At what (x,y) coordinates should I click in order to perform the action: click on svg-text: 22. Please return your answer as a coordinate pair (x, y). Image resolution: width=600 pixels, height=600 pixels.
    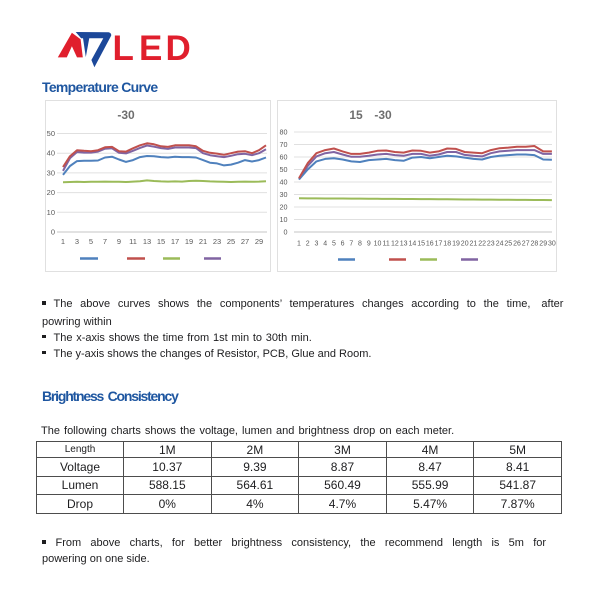
    Looking at the image, I should click on (482, 244).